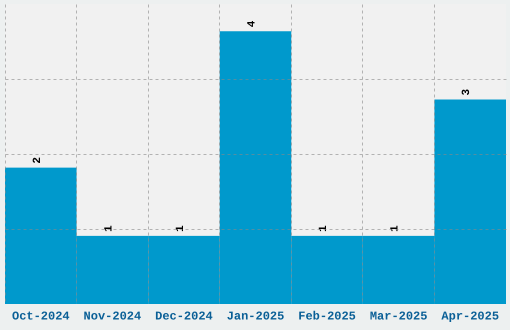  What do you see at coordinates (399, 317) in the screenshot?
I see `x-tick-label: Mar-2025` at bounding box center [399, 317].